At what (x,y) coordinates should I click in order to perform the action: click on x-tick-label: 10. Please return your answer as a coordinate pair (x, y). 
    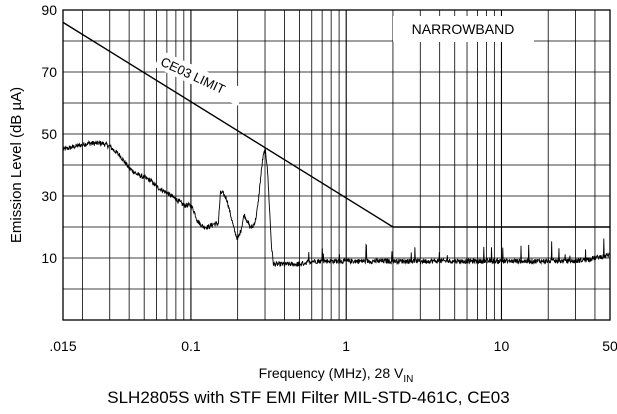
    Looking at the image, I should click on (502, 346).